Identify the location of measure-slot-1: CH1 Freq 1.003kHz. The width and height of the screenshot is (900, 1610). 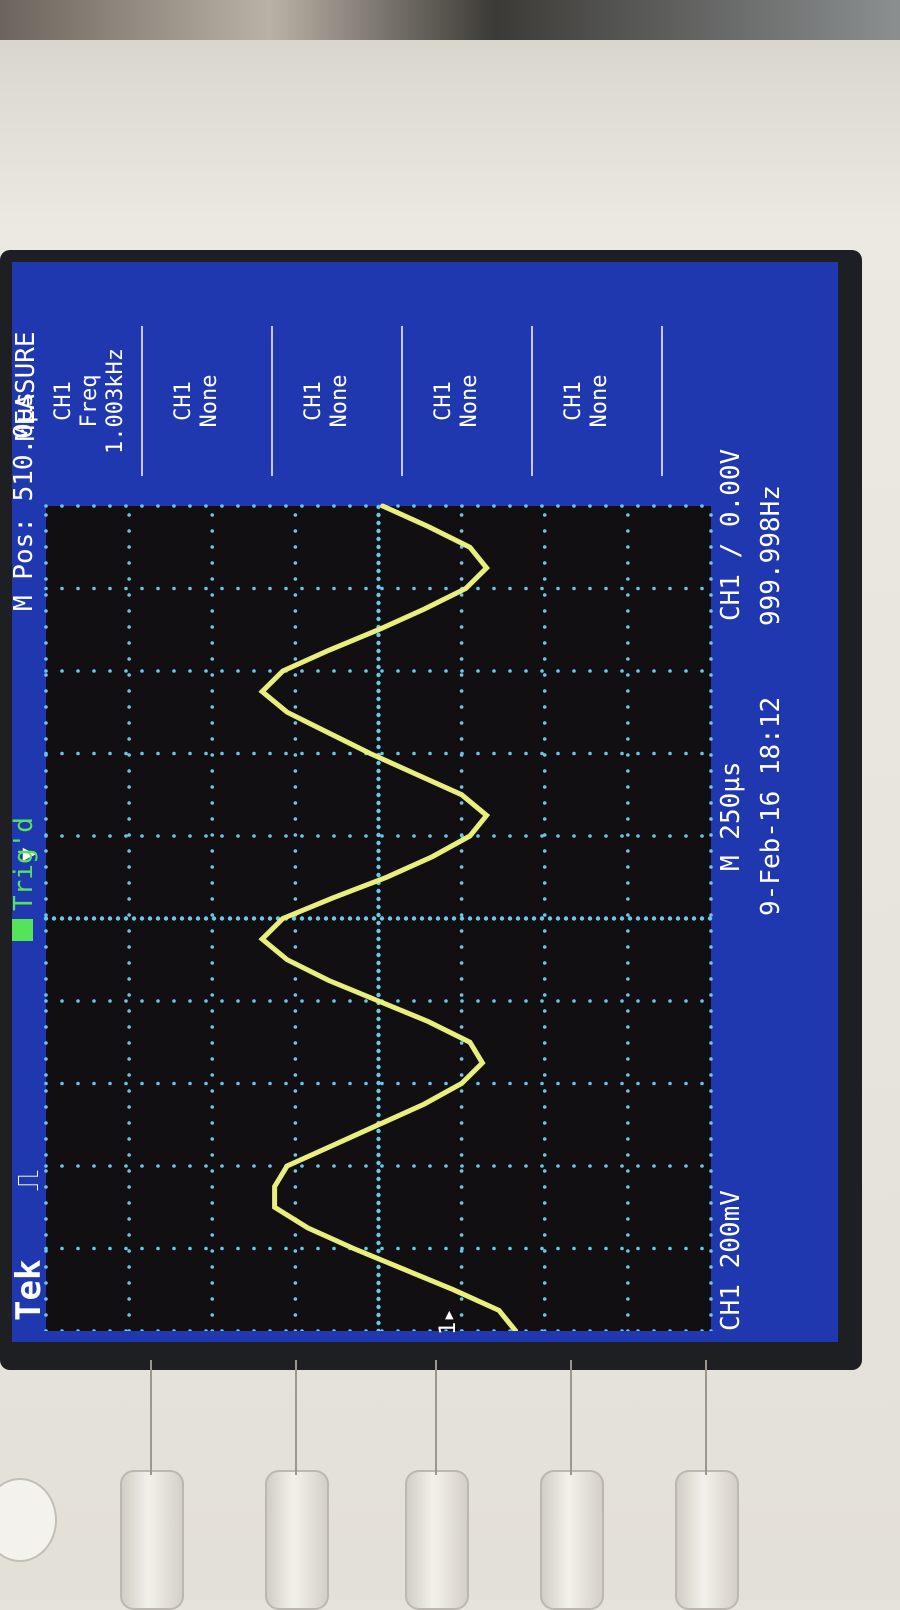
(90, 401).